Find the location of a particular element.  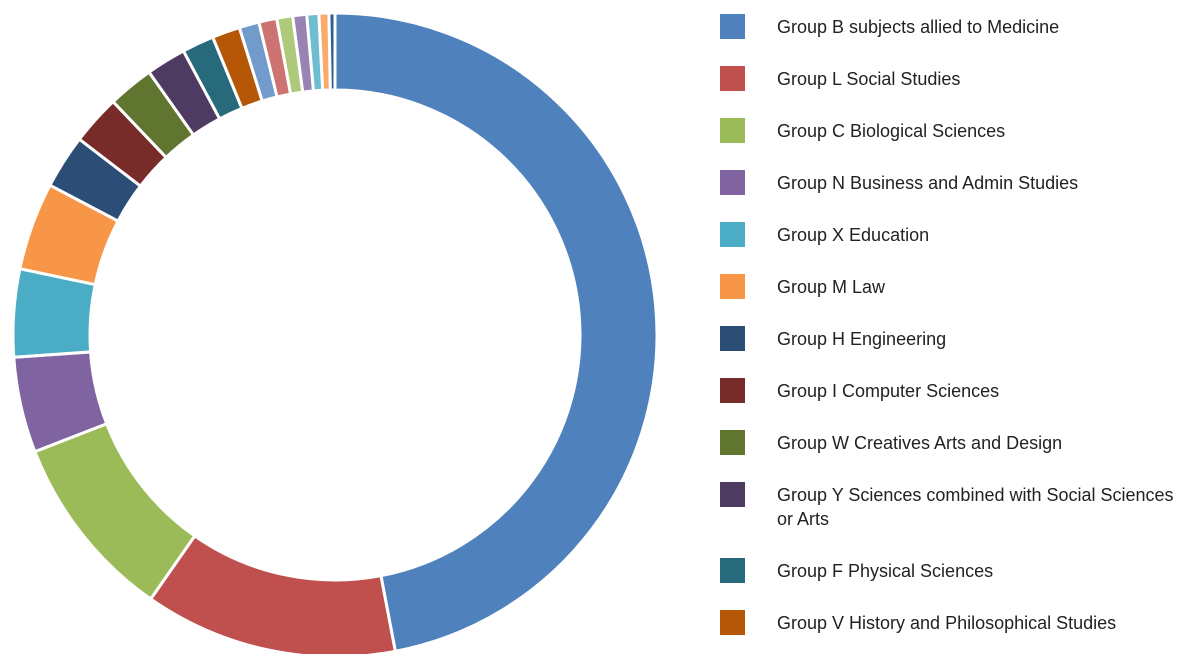

legend-label: Group F Physical Sciences is located at coordinates (885, 571).